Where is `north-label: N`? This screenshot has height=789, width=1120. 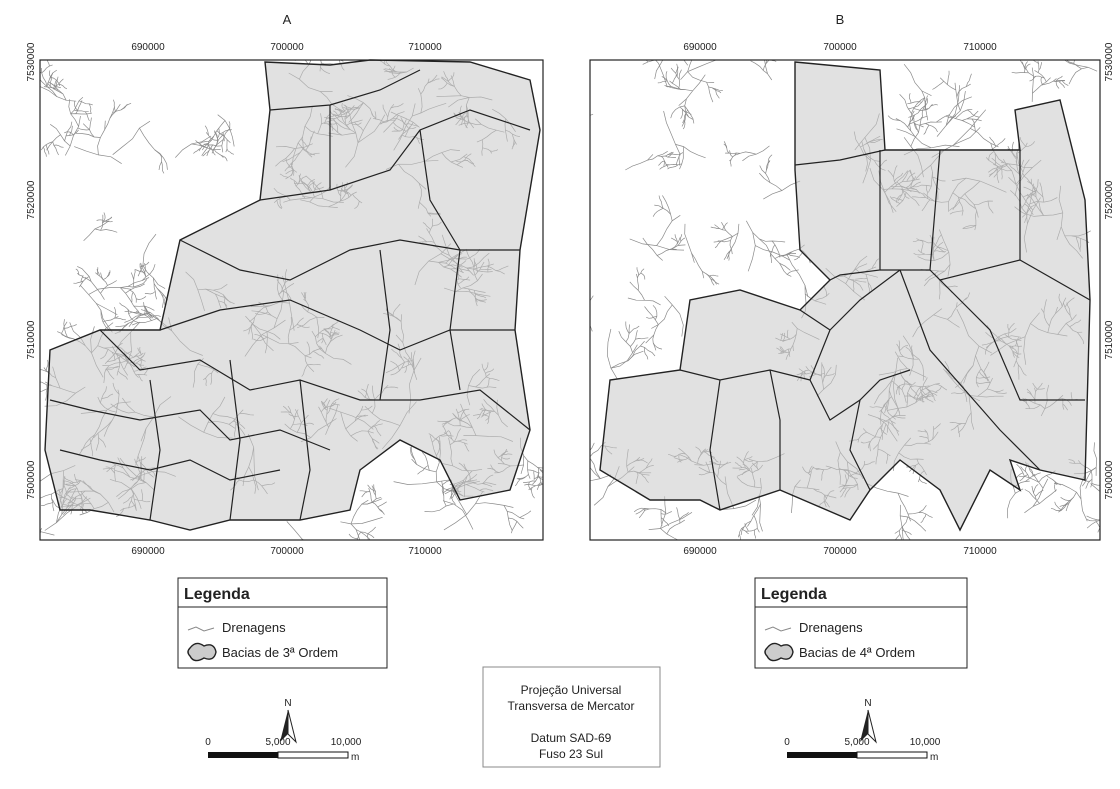
north-label: N is located at coordinates (867, 703).